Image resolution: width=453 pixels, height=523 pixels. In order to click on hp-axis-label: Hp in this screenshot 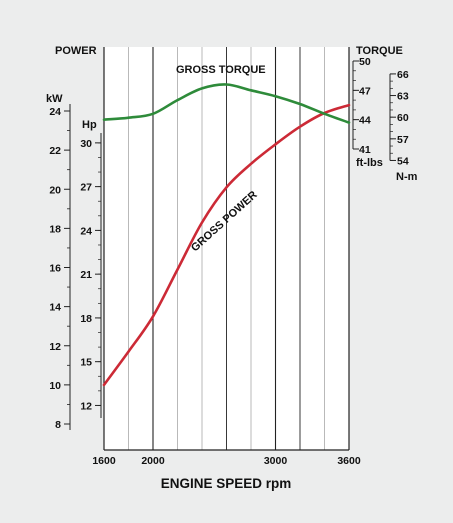, I will do `click(89, 125)`.